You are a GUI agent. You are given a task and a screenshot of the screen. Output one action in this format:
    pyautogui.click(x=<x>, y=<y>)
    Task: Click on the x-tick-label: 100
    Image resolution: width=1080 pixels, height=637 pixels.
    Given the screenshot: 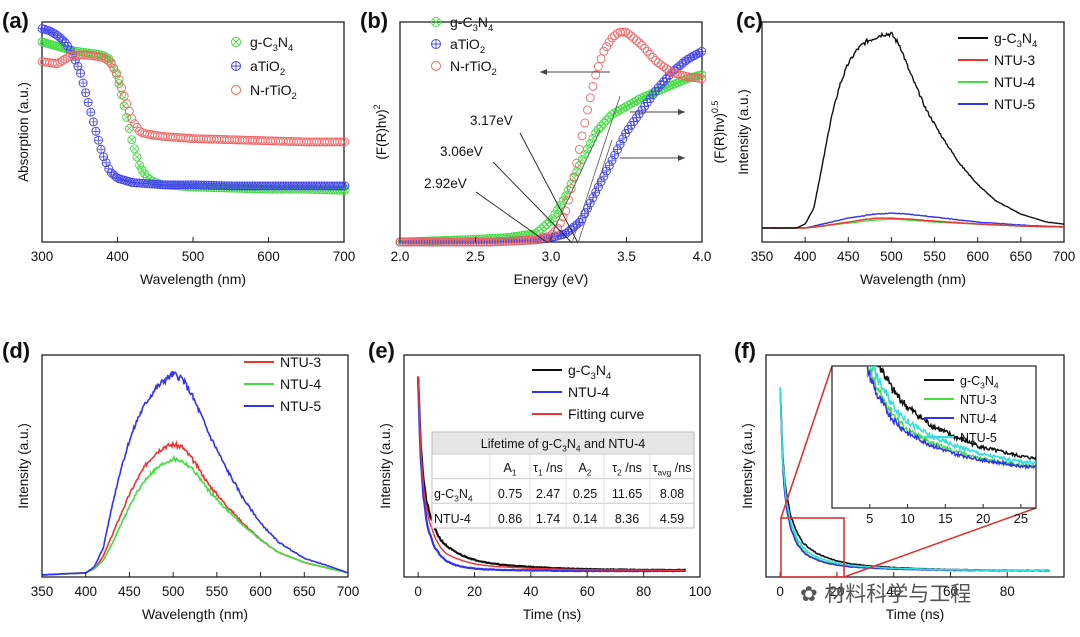 What is the action you would take?
    pyautogui.click(x=700, y=591)
    